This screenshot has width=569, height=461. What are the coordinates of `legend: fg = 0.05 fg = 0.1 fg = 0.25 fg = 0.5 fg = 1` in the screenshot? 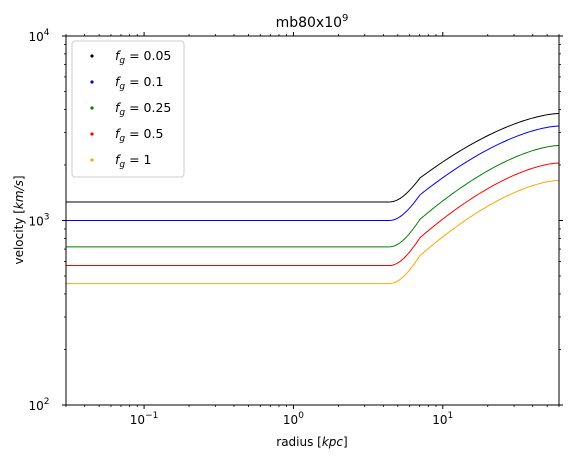 It's located at (128, 109).